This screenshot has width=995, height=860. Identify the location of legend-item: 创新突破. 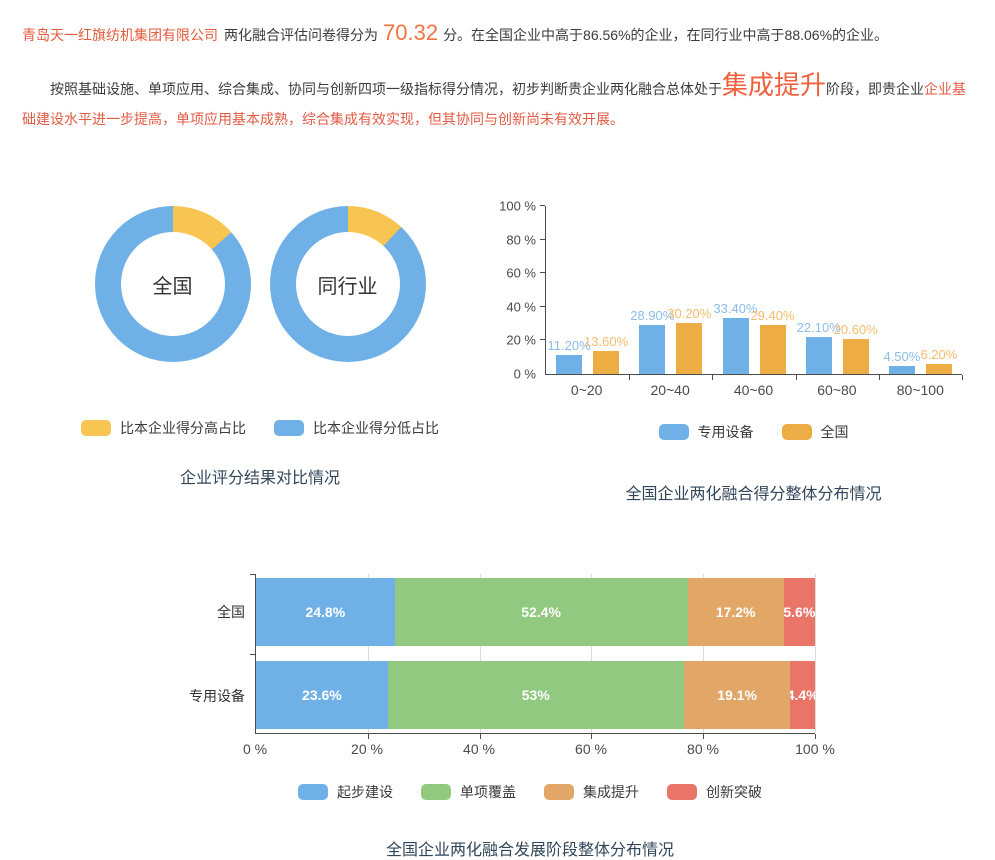
(714, 792).